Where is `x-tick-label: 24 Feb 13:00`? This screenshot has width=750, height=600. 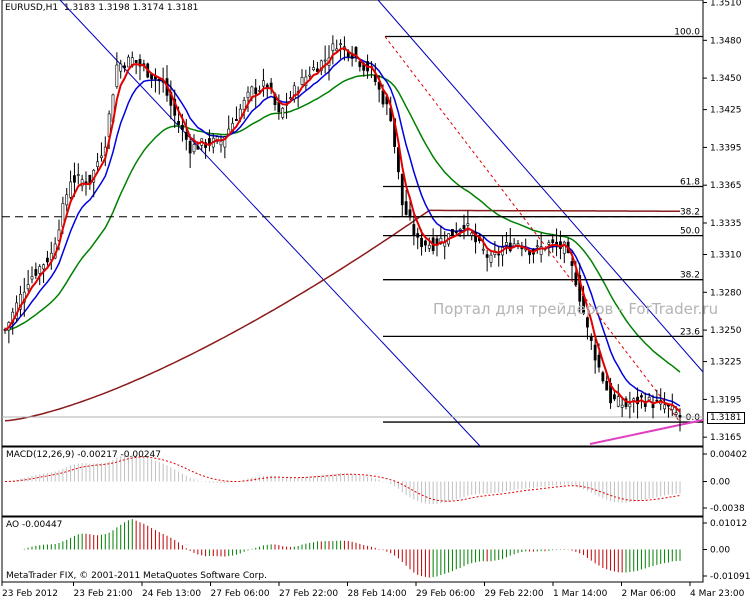
x-tick-label: 24 Feb 13:00 is located at coordinates (171, 594).